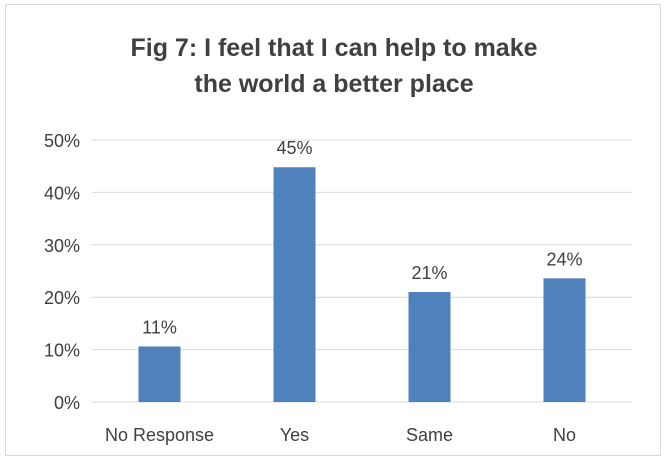  What do you see at coordinates (294, 284) in the screenshot?
I see `bar-yes` at bounding box center [294, 284].